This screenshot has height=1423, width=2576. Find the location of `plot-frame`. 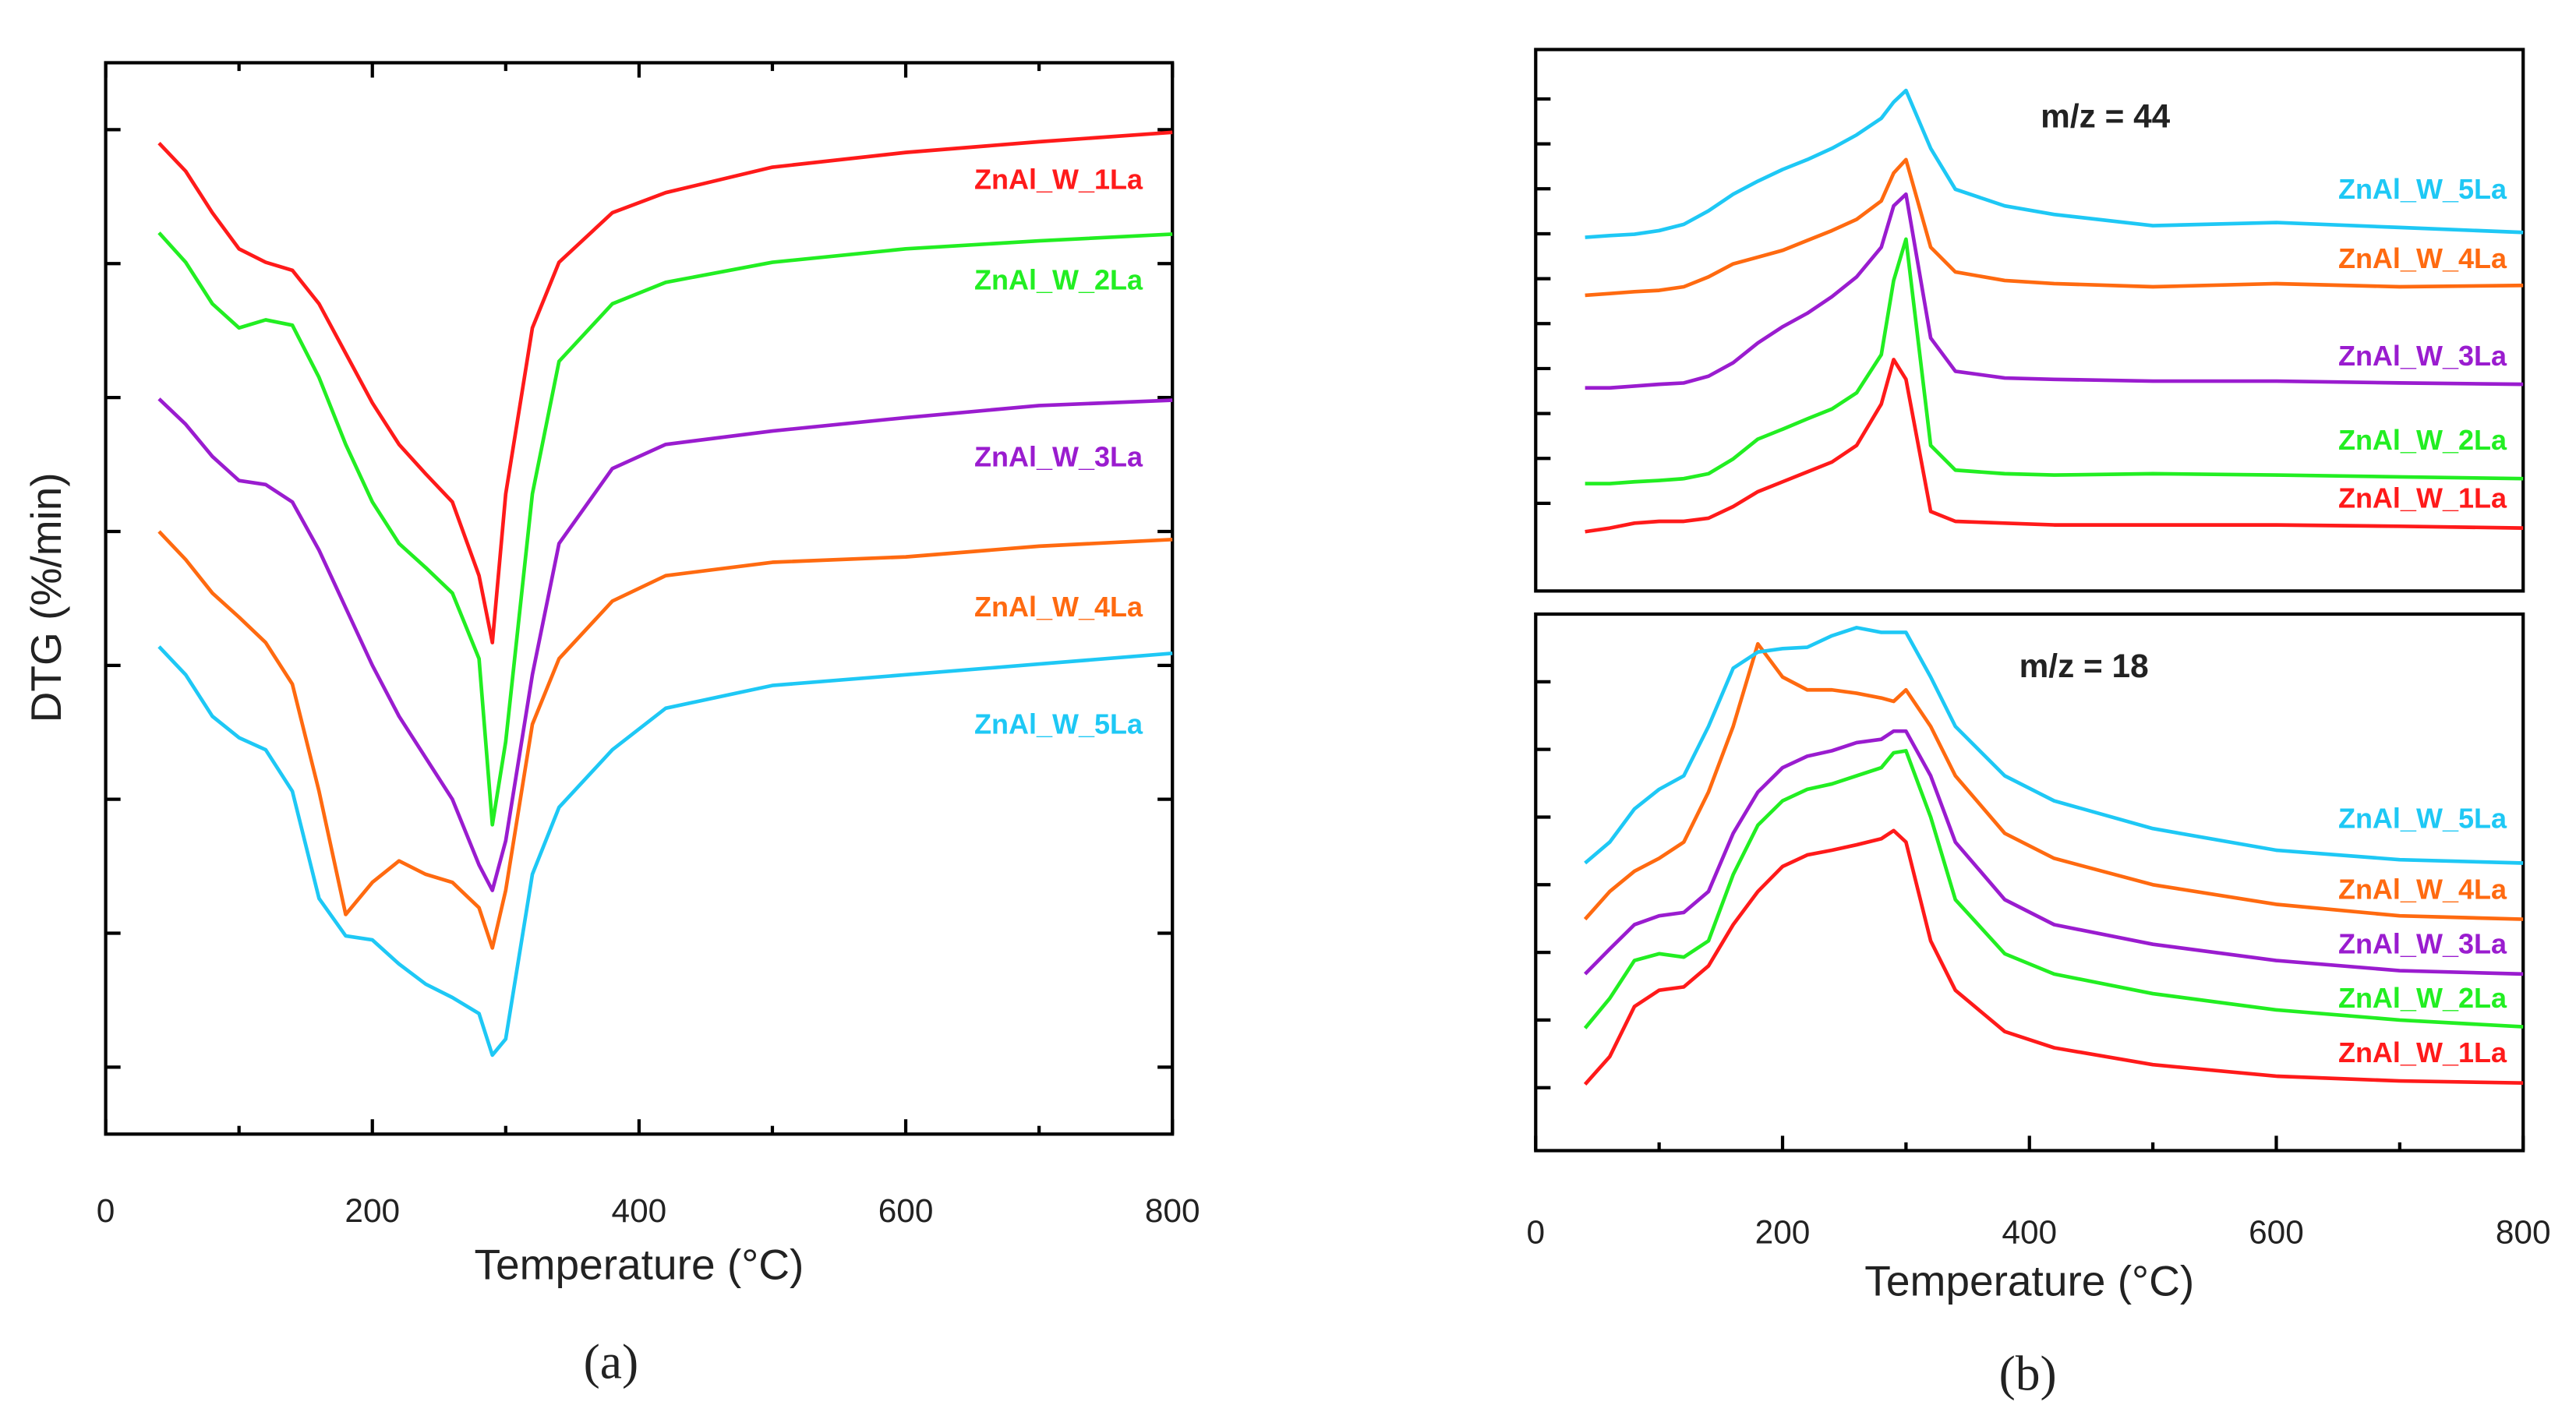

plot-frame is located at coordinates (2029, 320).